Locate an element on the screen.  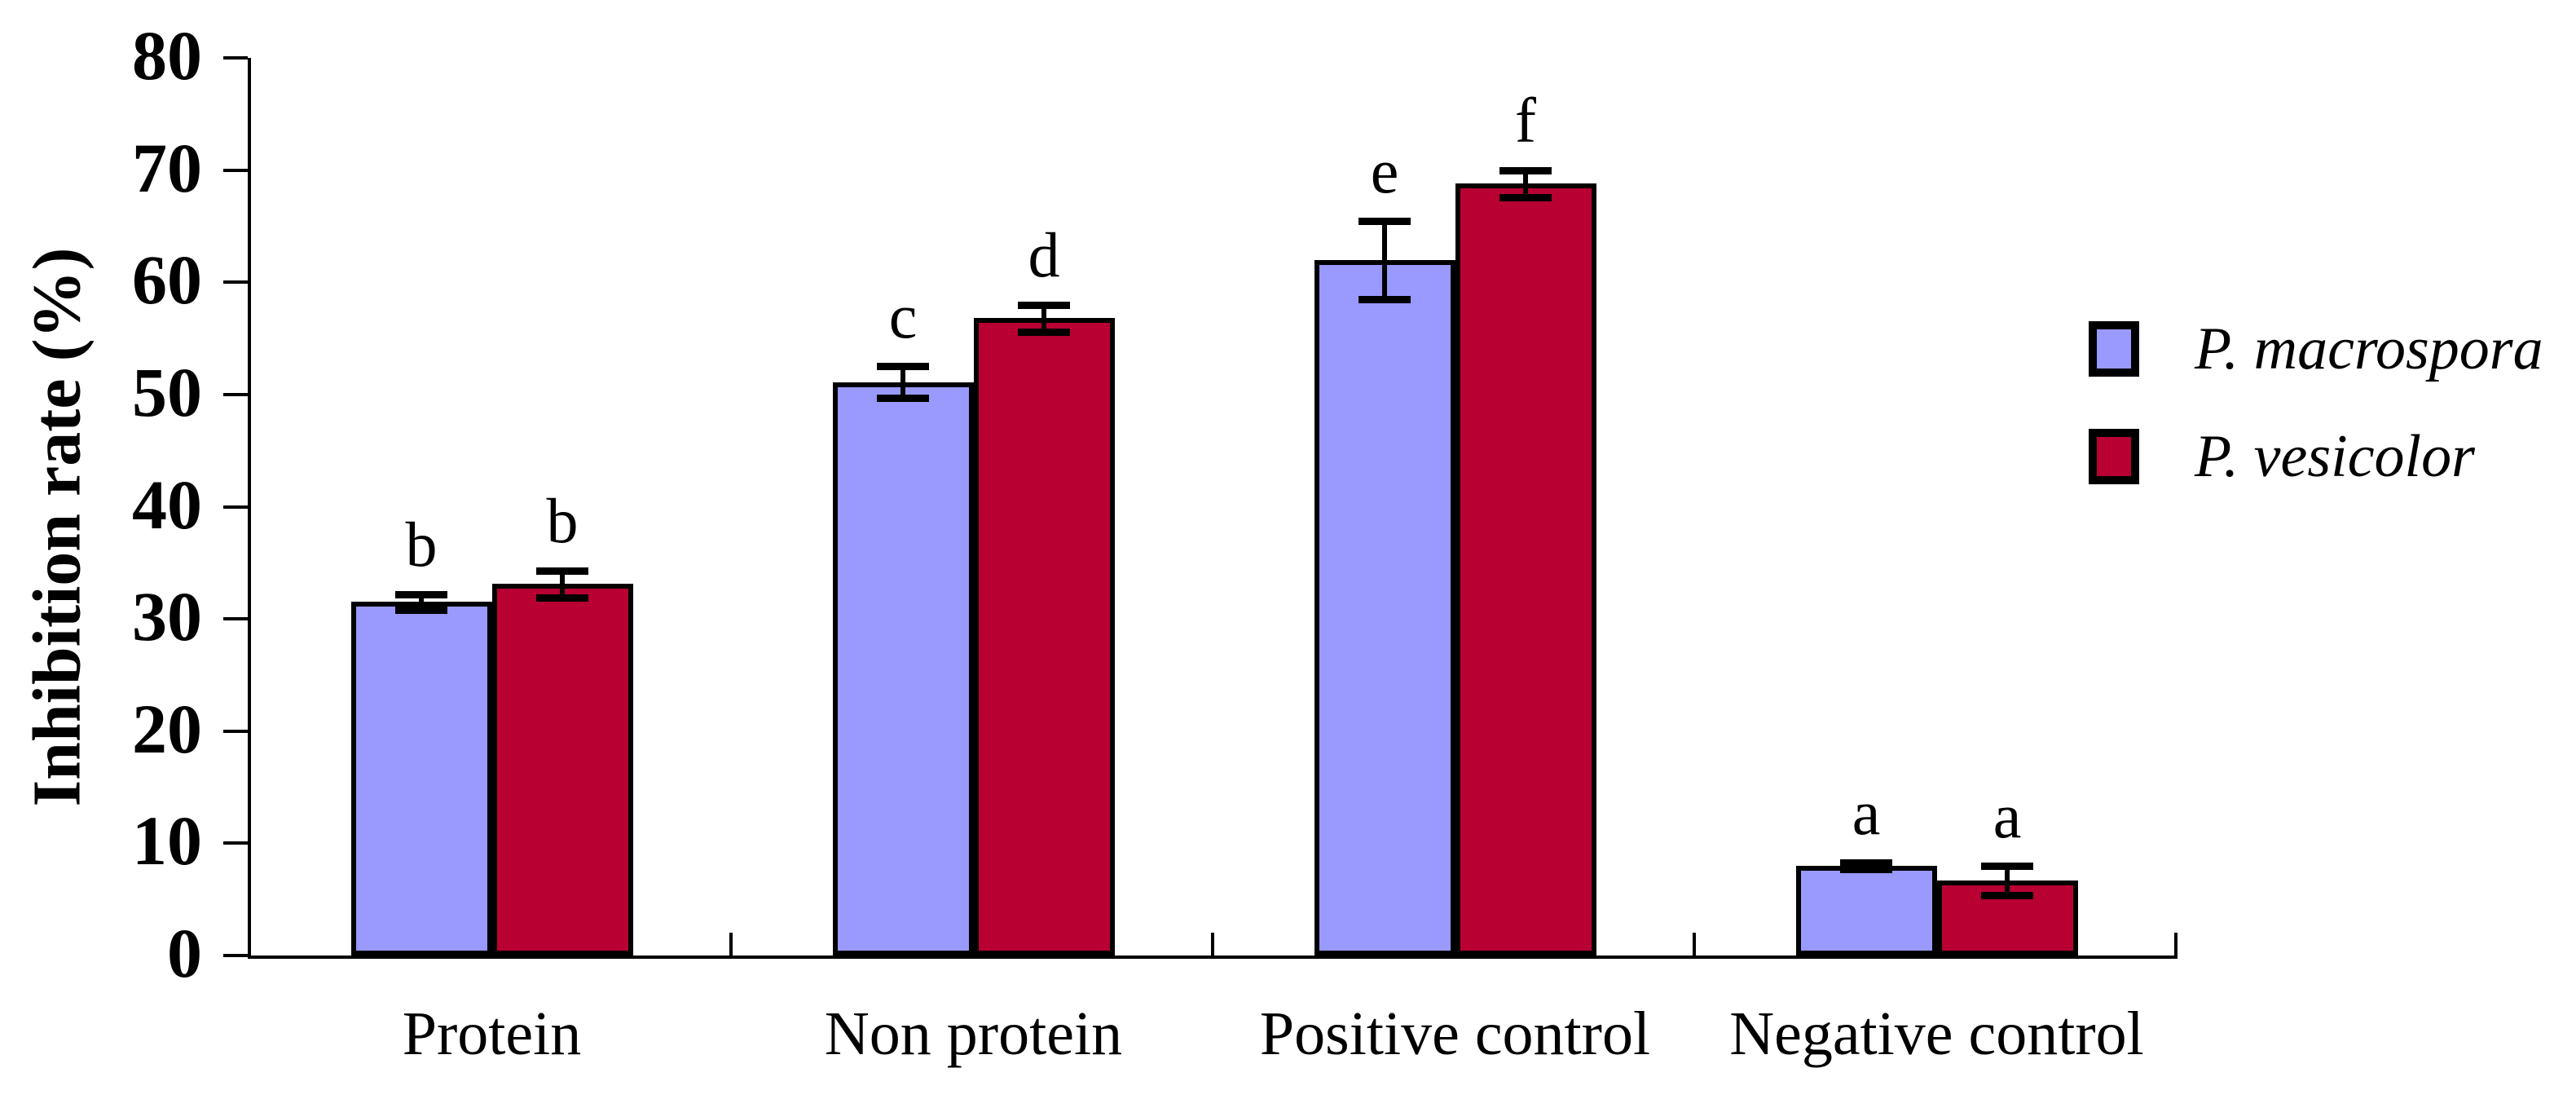
y-tick-label: 40 is located at coordinates (167, 504).